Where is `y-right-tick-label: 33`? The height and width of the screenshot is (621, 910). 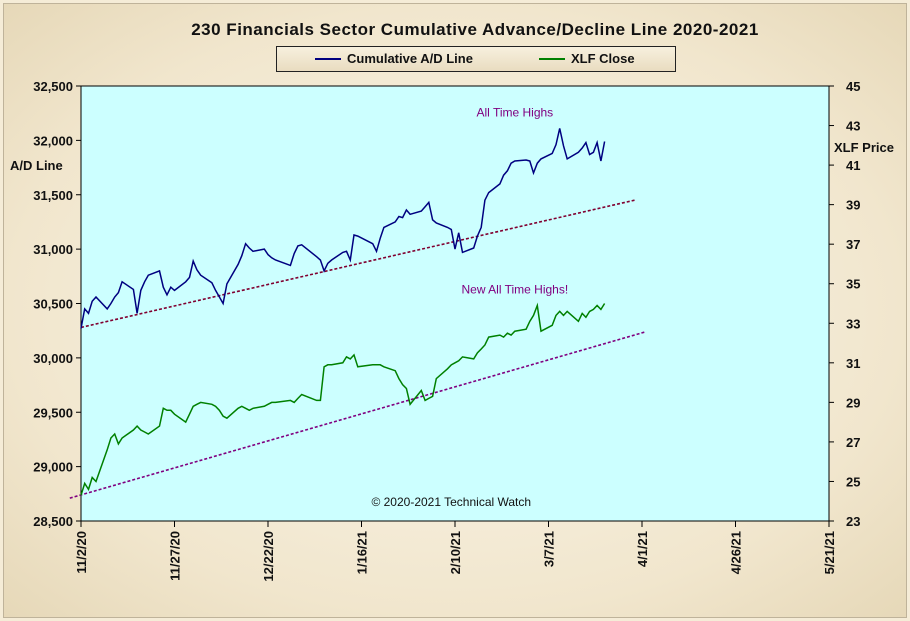 y-right-tick-label: 33 is located at coordinates (853, 323).